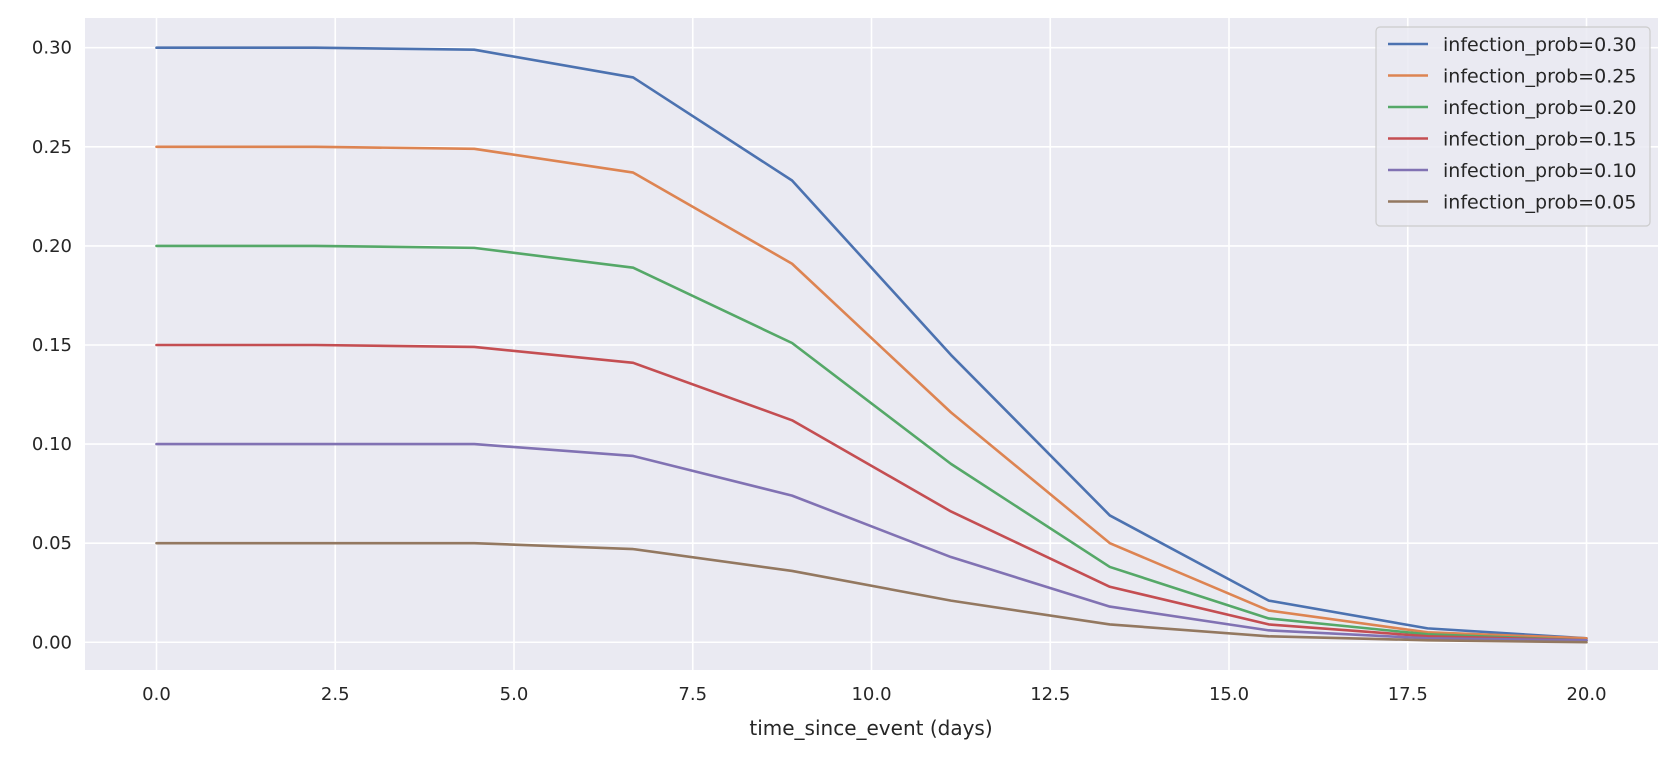 This screenshot has width=1672, height=757. Describe the element at coordinates (335, 694) in the screenshot. I see `x-tick-label: 2.5` at that location.